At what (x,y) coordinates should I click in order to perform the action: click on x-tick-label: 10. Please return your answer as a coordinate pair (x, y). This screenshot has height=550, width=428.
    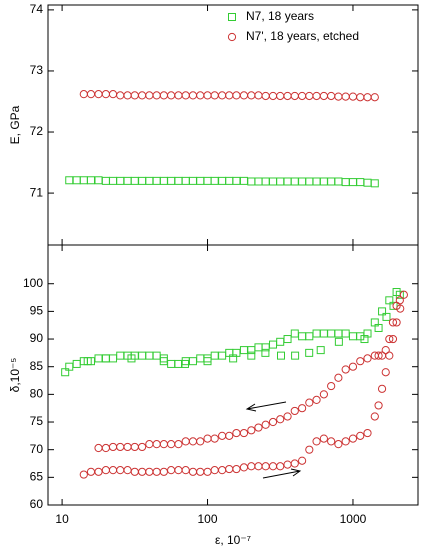
    Looking at the image, I should click on (62, 519).